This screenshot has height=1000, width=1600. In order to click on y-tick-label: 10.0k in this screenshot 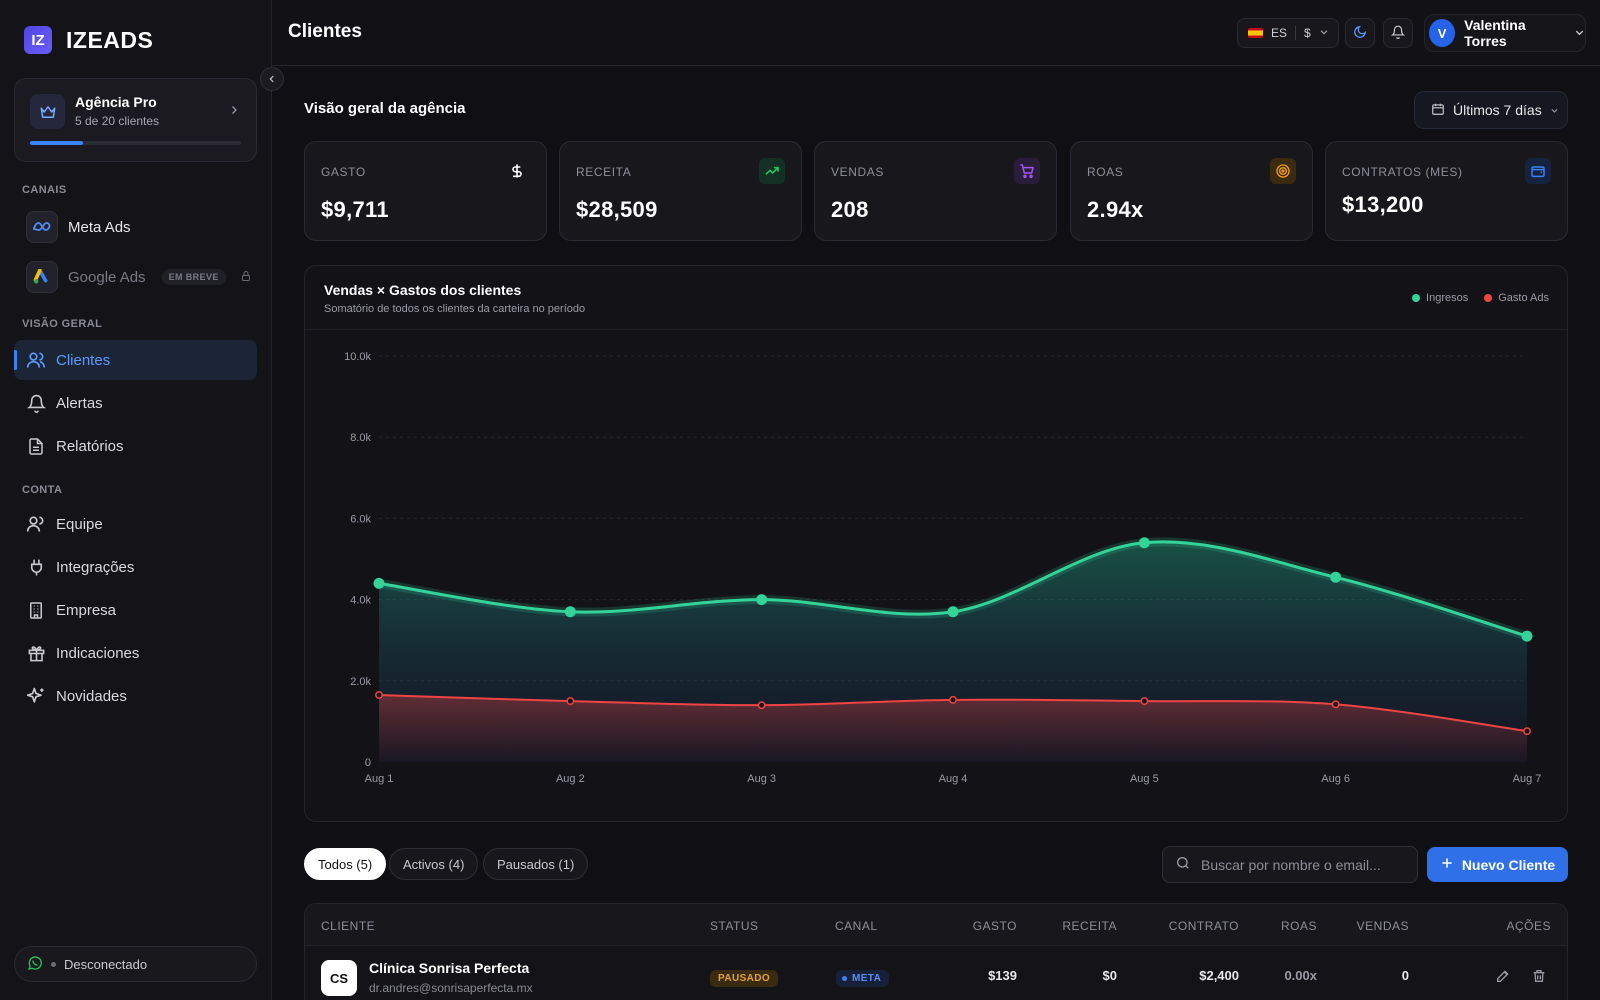, I will do `click(357, 357)`.